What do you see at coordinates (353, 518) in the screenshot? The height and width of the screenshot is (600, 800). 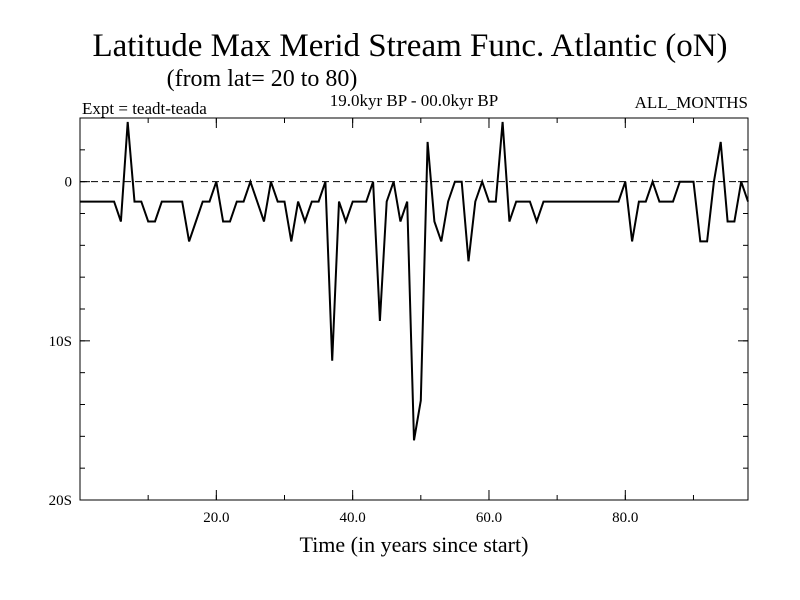 I see `x-tick-label: 40.0` at bounding box center [353, 518].